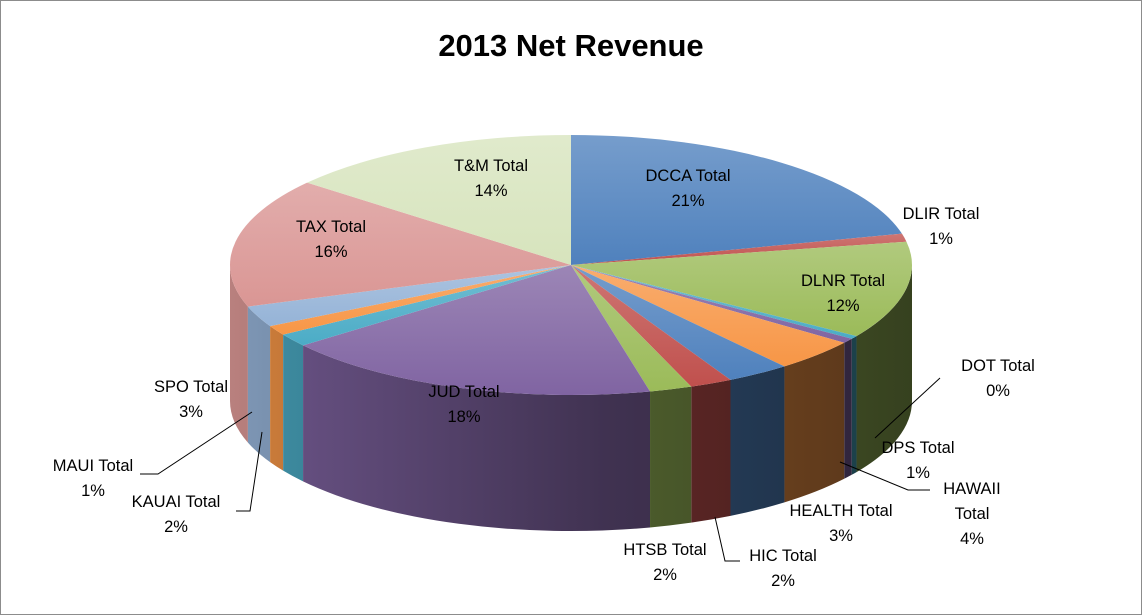 This screenshot has width=1142, height=615. I want to click on slice-htsb, so click(631, 328).